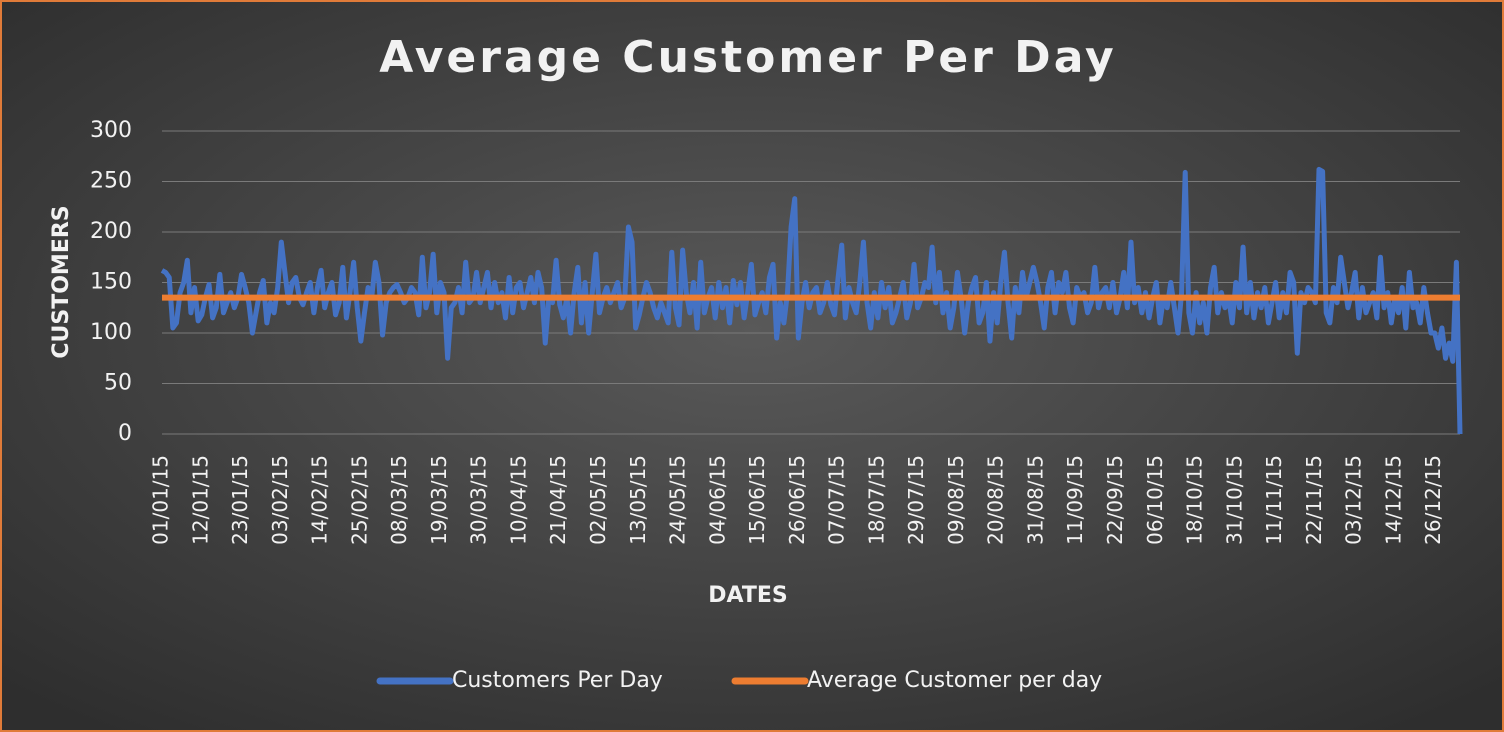 This screenshot has height=732, width=1504. I want to click on x-tick-label: 11/11/15, so click(1274, 500).